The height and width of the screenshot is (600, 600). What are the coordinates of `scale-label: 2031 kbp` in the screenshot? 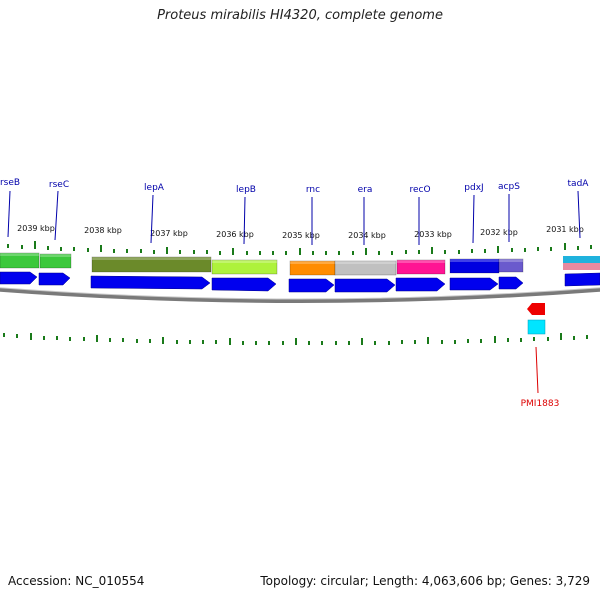 It's located at (565, 229).